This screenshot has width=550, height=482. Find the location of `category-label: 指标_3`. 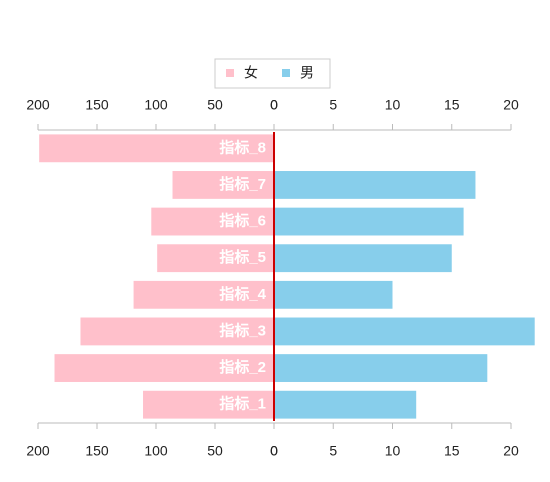

category-label: 指标_3 is located at coordinates (242, 330).